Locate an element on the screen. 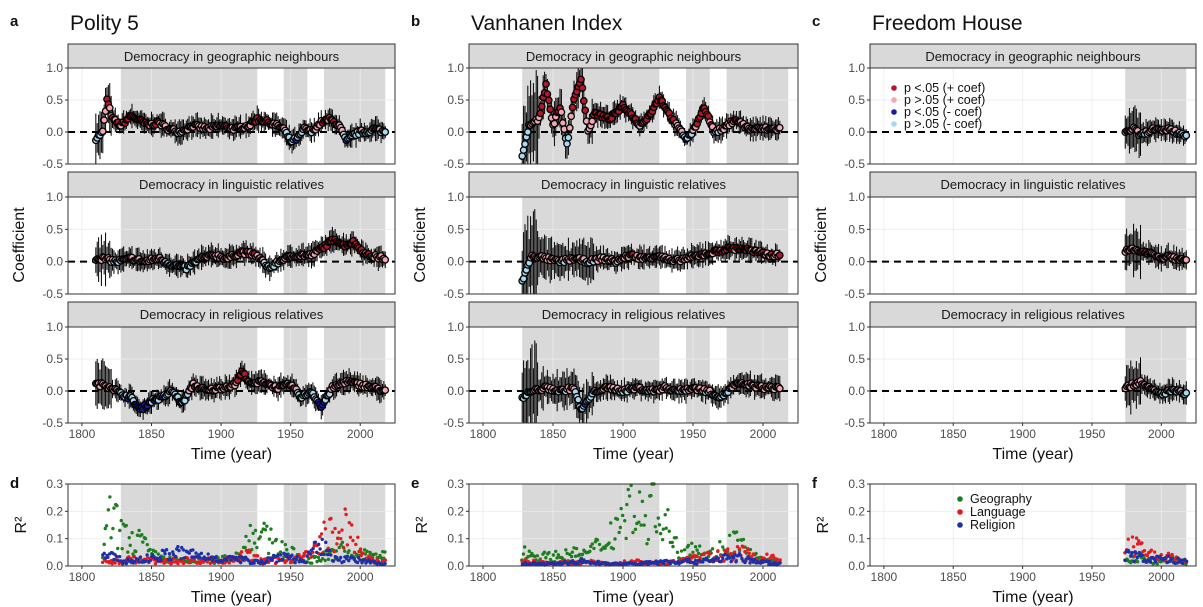  facet-strip-label: Democracy in linguistic relatives is located at coordinates (1033, 184).